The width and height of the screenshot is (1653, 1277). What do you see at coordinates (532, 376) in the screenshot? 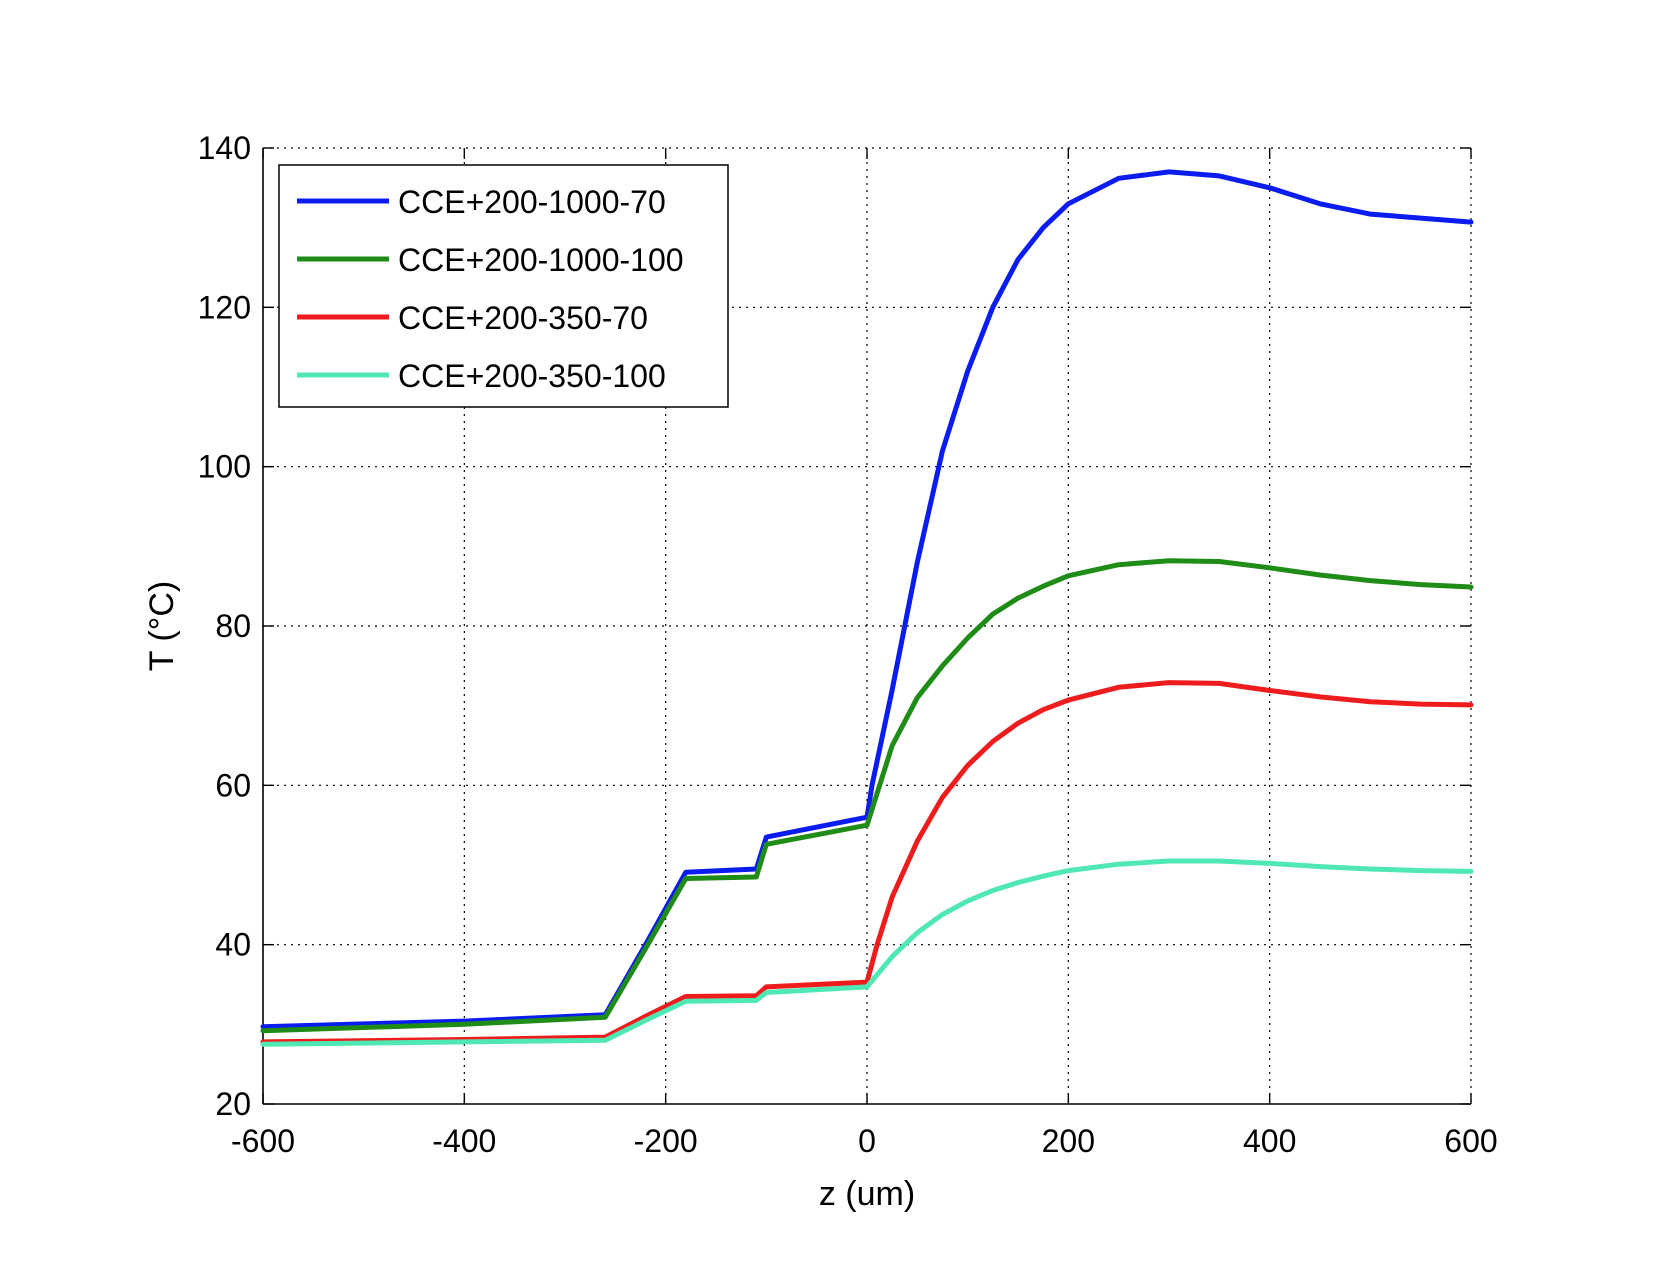
I see `legend-label-4: CCE+200-350-100` at bounding box center [532, 376].